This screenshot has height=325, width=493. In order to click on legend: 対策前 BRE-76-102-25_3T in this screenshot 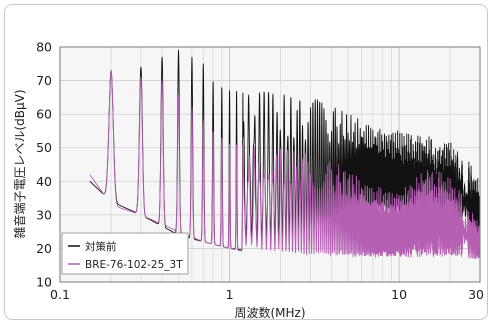, I will do `click(125, 253)`.